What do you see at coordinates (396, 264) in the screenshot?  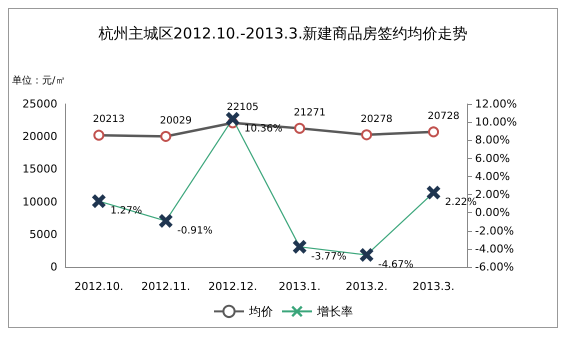 I see `data-label: -4.67%` at bounding box center [396, 264].